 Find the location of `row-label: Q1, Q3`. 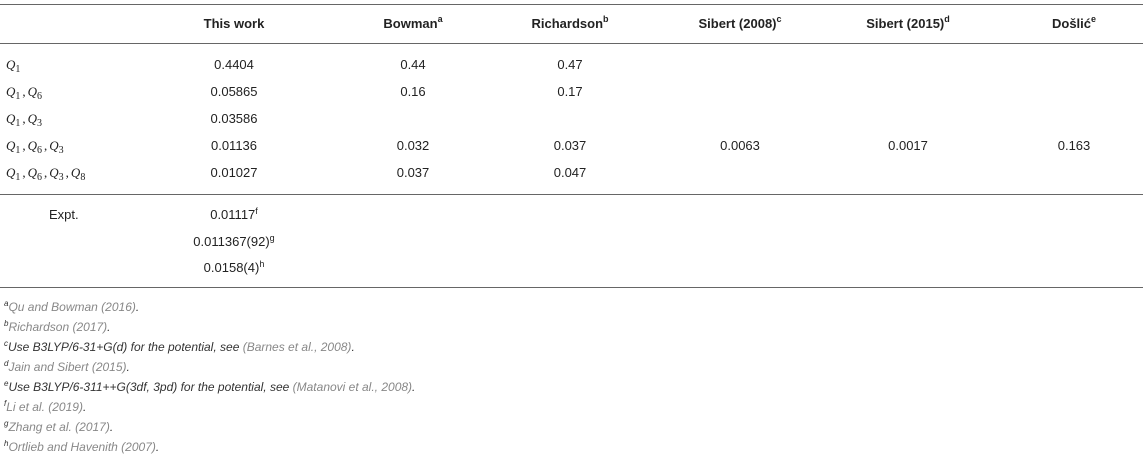

row-label: Q1, Q3 is located at coordinates (24, 120).